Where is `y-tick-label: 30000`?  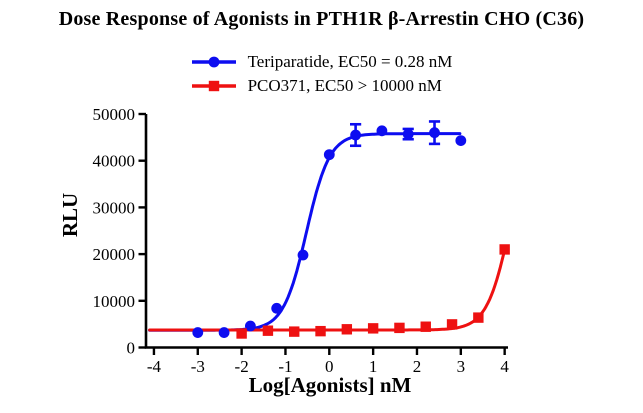
y-tick-label: 30000 is located at coordinates (114, 207).